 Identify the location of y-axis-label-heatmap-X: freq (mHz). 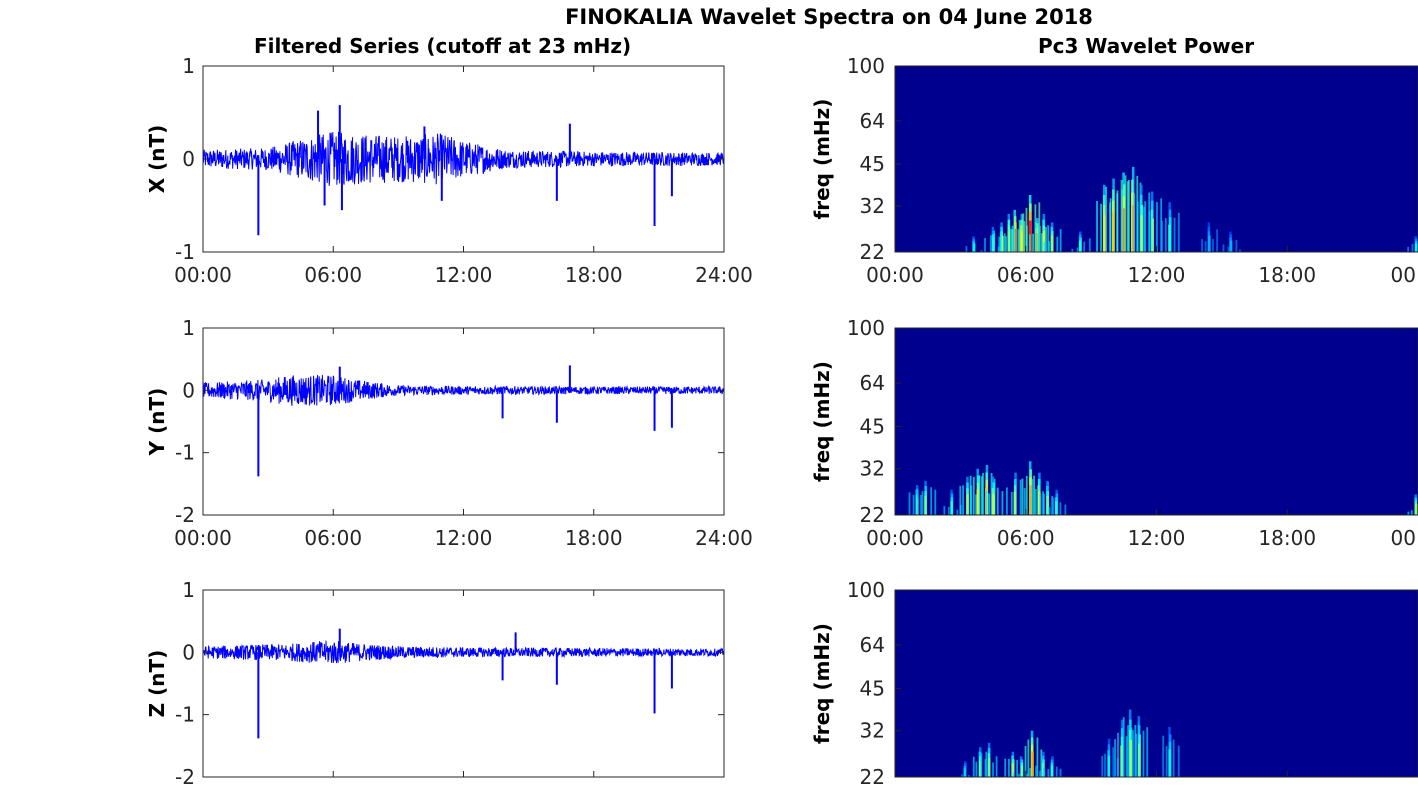
(822, 159).